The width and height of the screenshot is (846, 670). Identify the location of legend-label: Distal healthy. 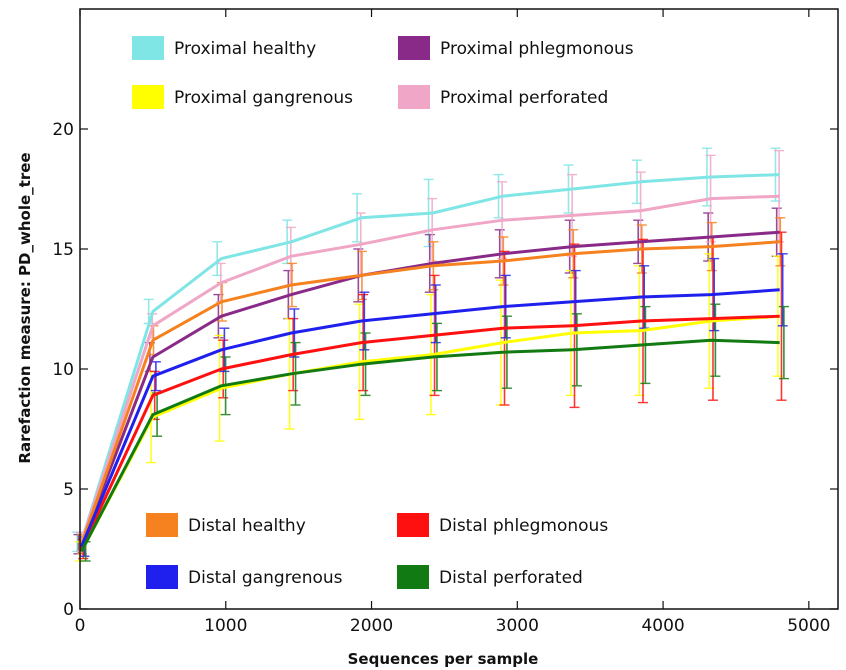
(247, 526).